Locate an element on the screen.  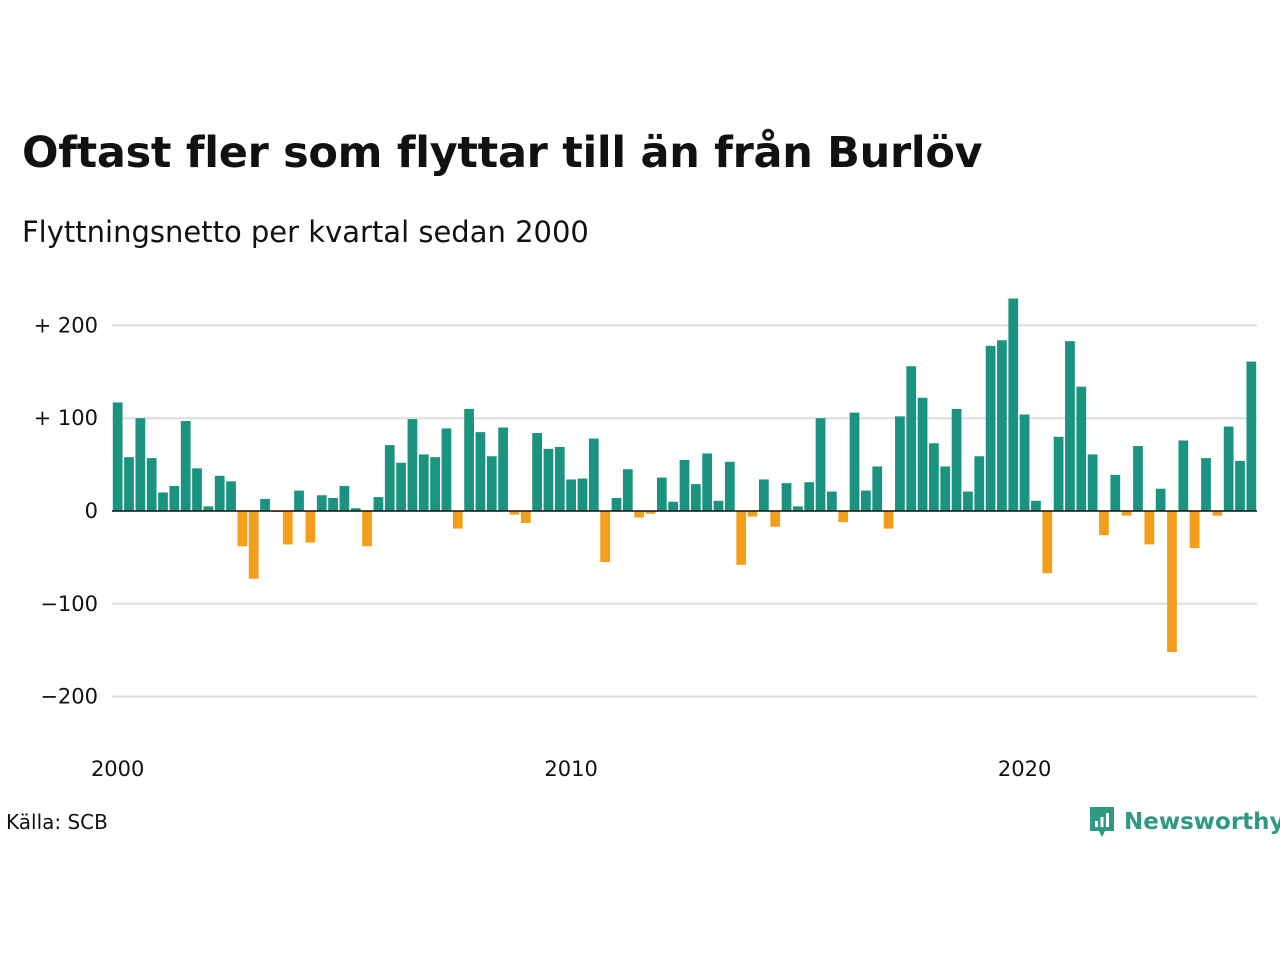
chart-subtitle: Flyttningsnetto per kvartal sedan 2000 is located at coordinates (305, 232).